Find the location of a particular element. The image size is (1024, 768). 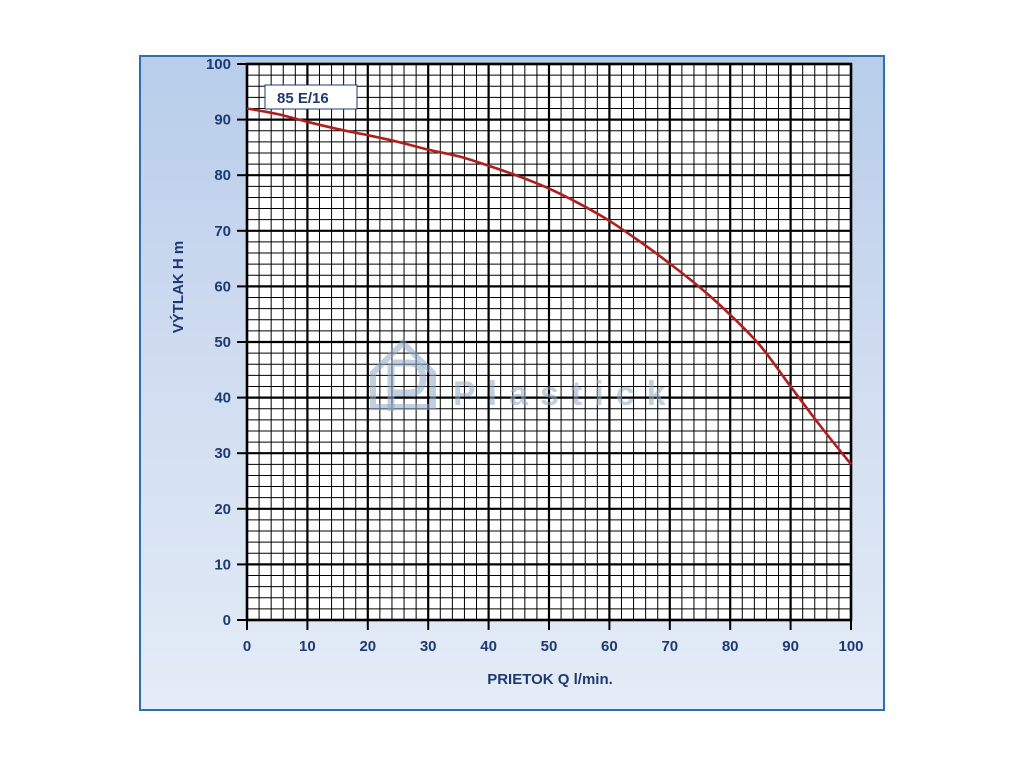

y-tick-label: 100 is located at coordinates (218, 65).